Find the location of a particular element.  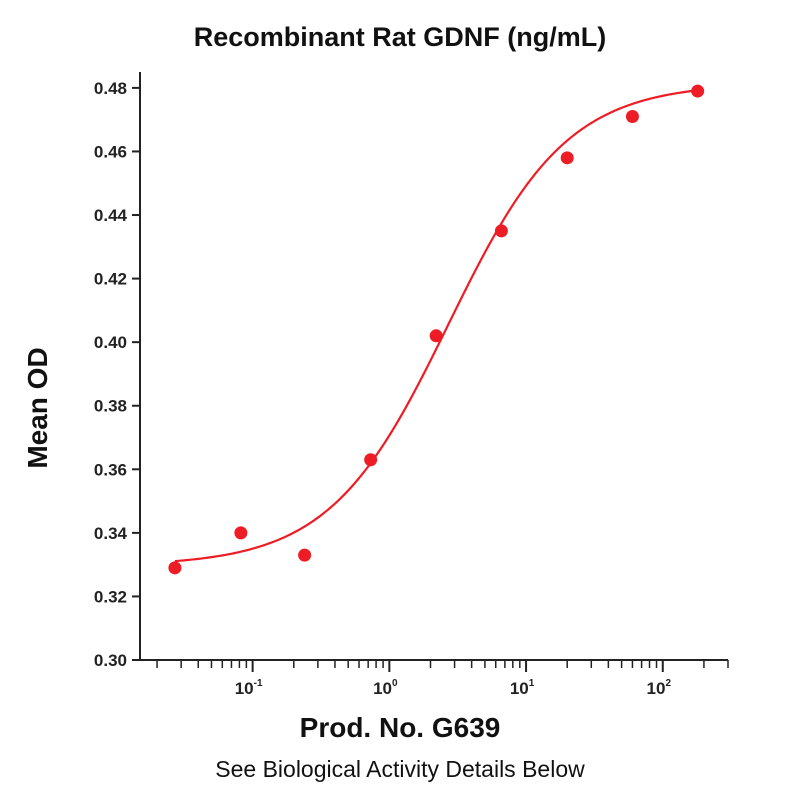

y-tick-label: 0.48 is located at coordinates (110, 88).